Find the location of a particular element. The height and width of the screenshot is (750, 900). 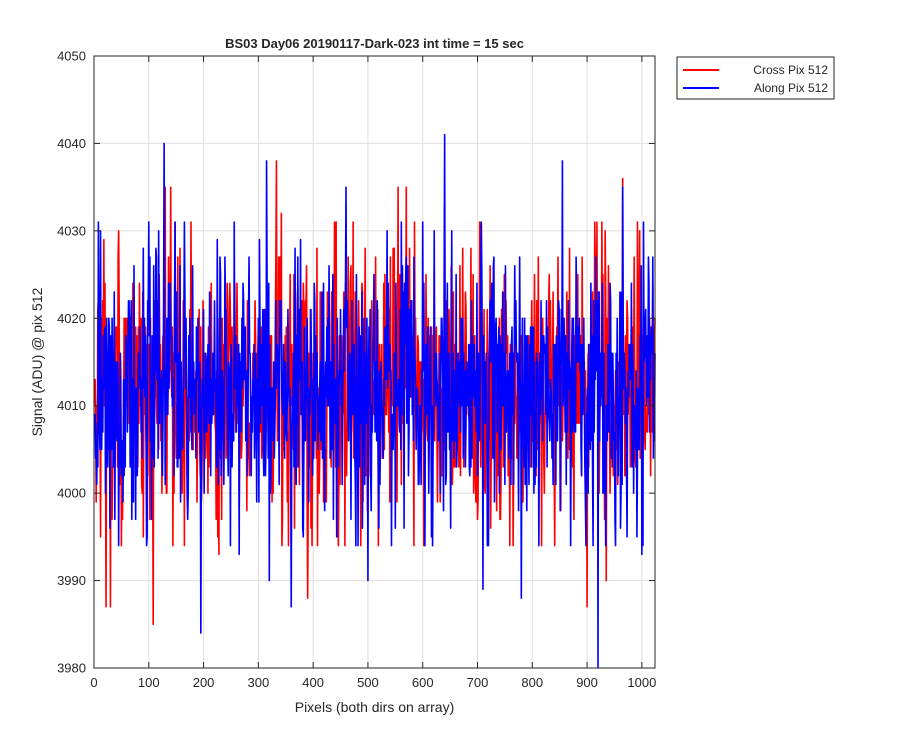

legend-entry-cross: Cross Pix 512 is located at coordinates (790, 70).